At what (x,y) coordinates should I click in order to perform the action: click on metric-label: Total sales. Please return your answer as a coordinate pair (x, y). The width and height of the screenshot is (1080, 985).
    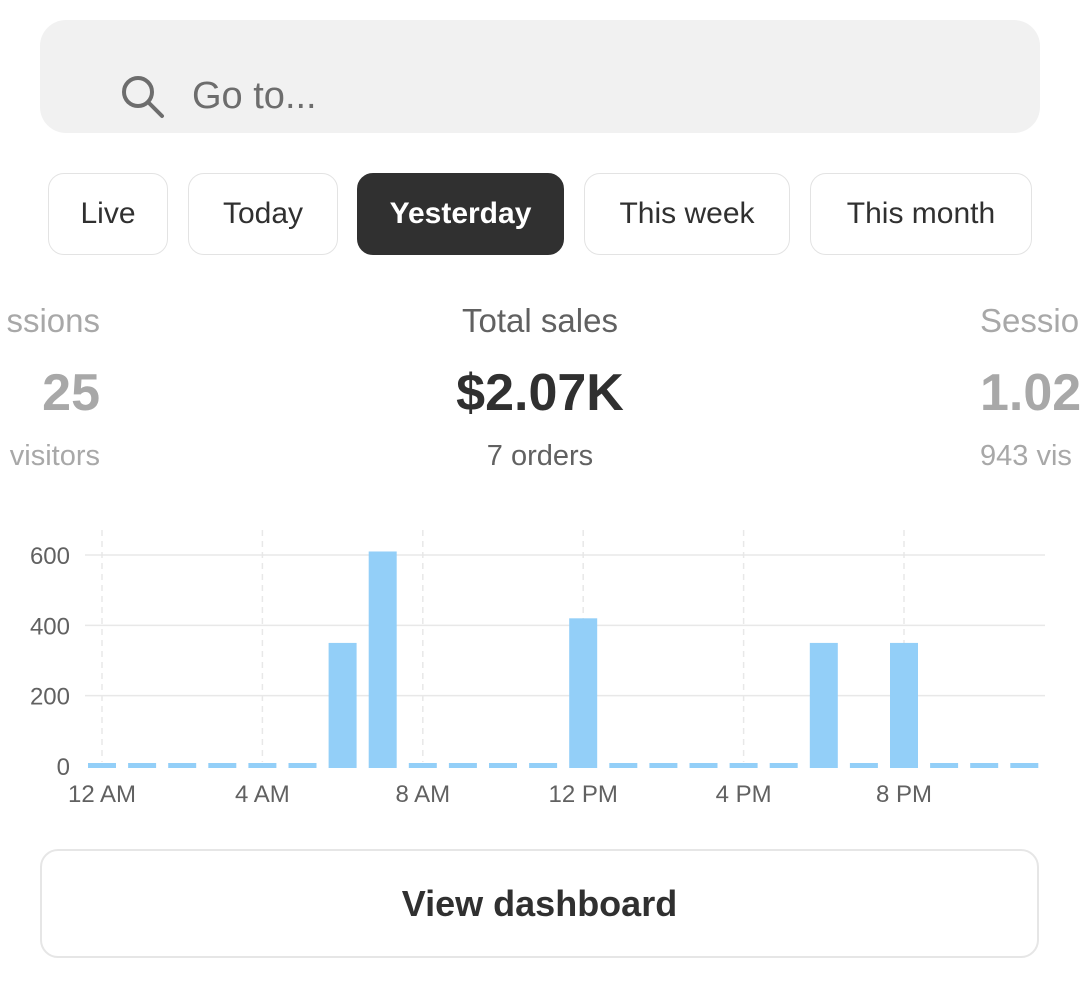
    Looking at the image, I should click on (540, 320).